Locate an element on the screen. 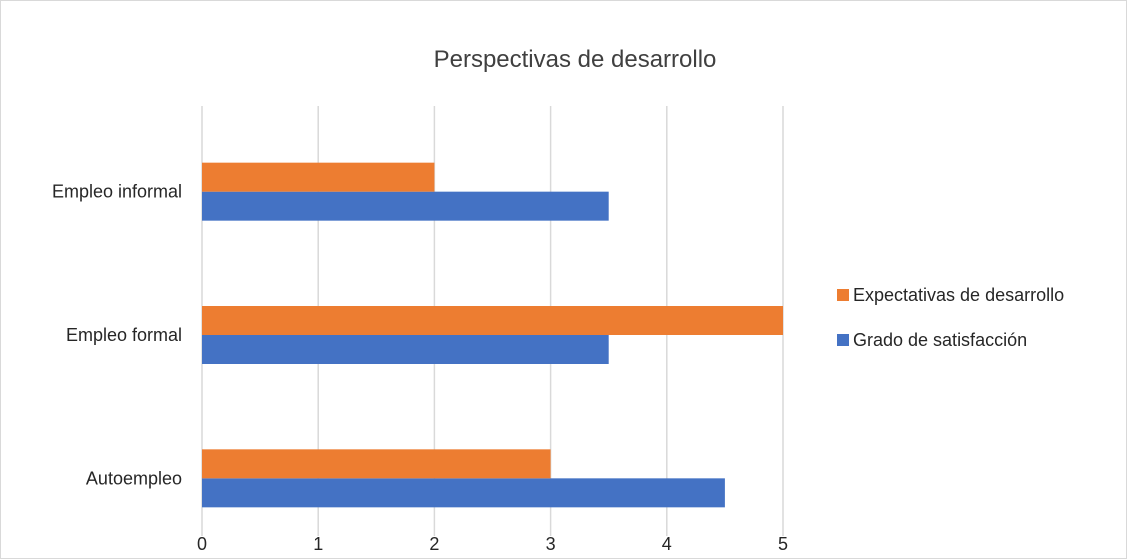 This screenshot has width=1127, height=560. bar-empleo-informal-expectativas is located at coordinates (318, 177).